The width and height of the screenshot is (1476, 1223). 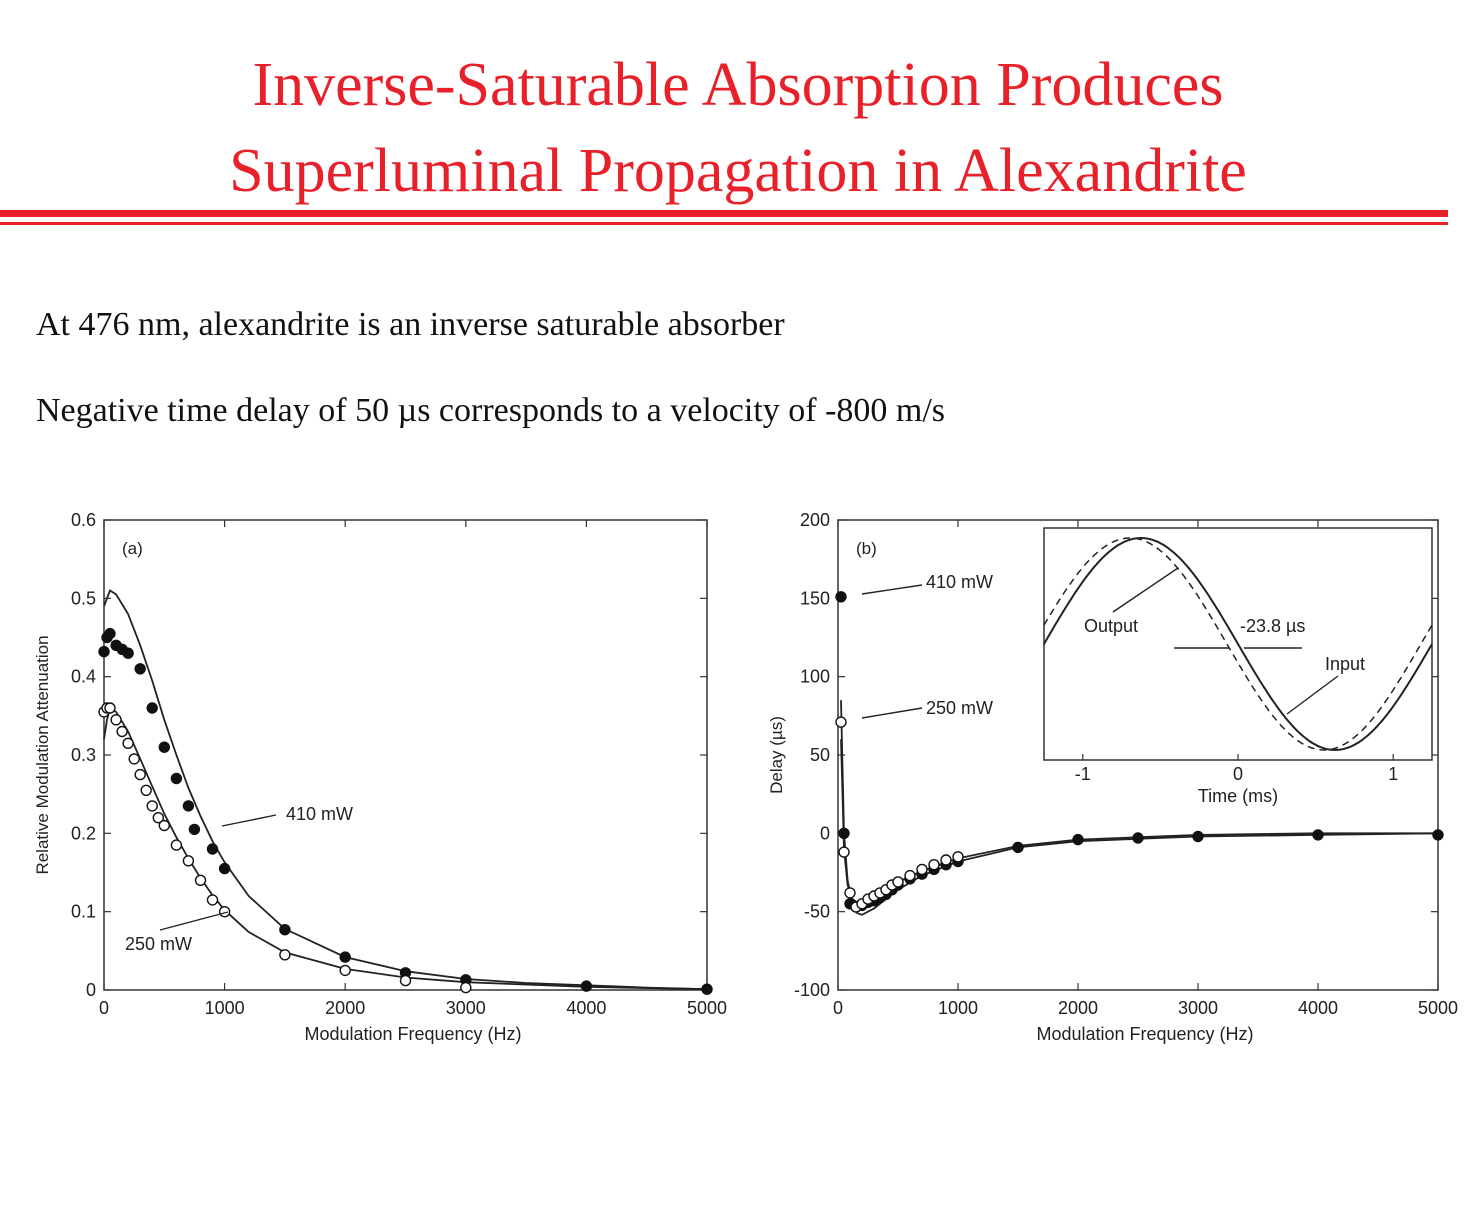 What do you see at coordinates (83, 833) in the screenshot?
I see `panel-a-y-tick-label: 0.2` at bounding box center [83, 833].